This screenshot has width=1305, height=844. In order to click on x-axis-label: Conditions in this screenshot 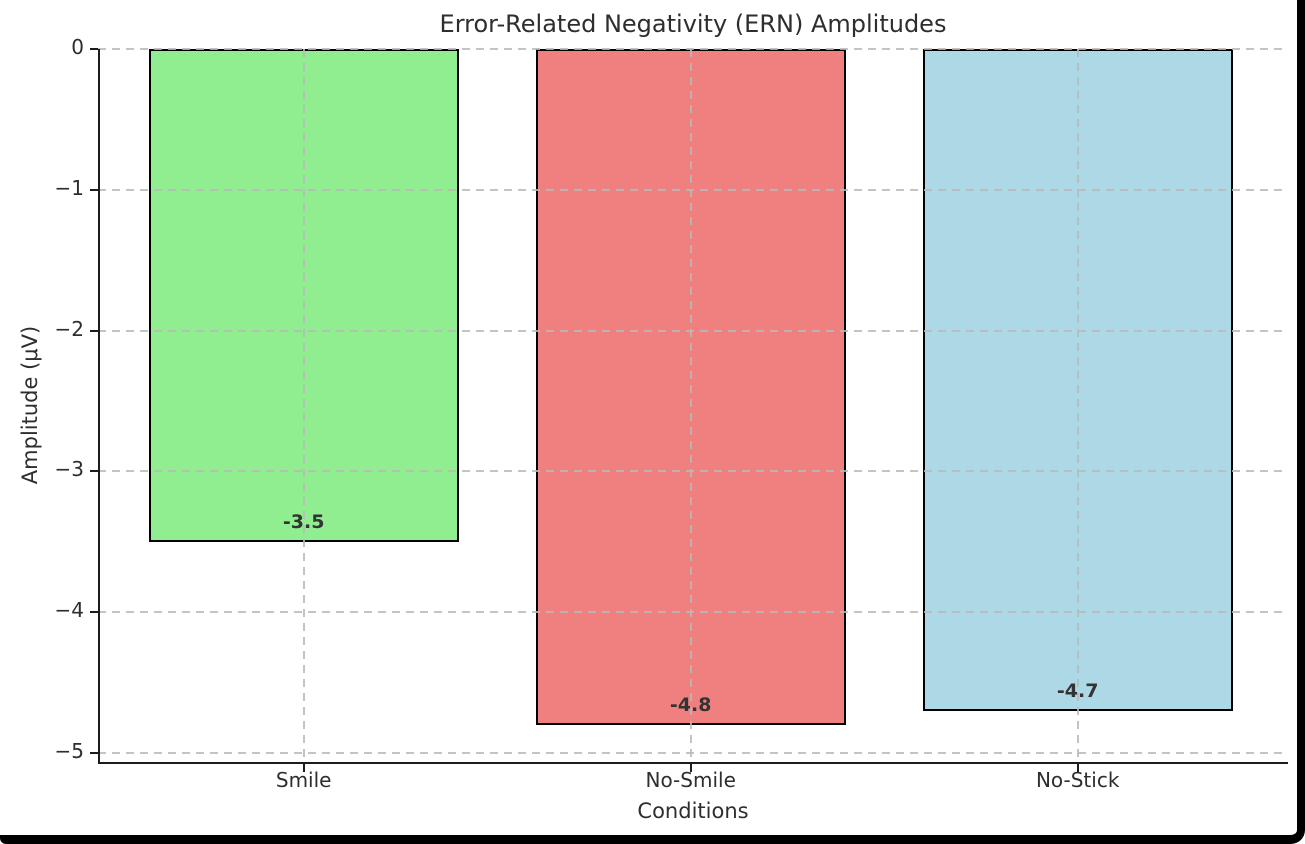, I will do `click(693, 811)`.